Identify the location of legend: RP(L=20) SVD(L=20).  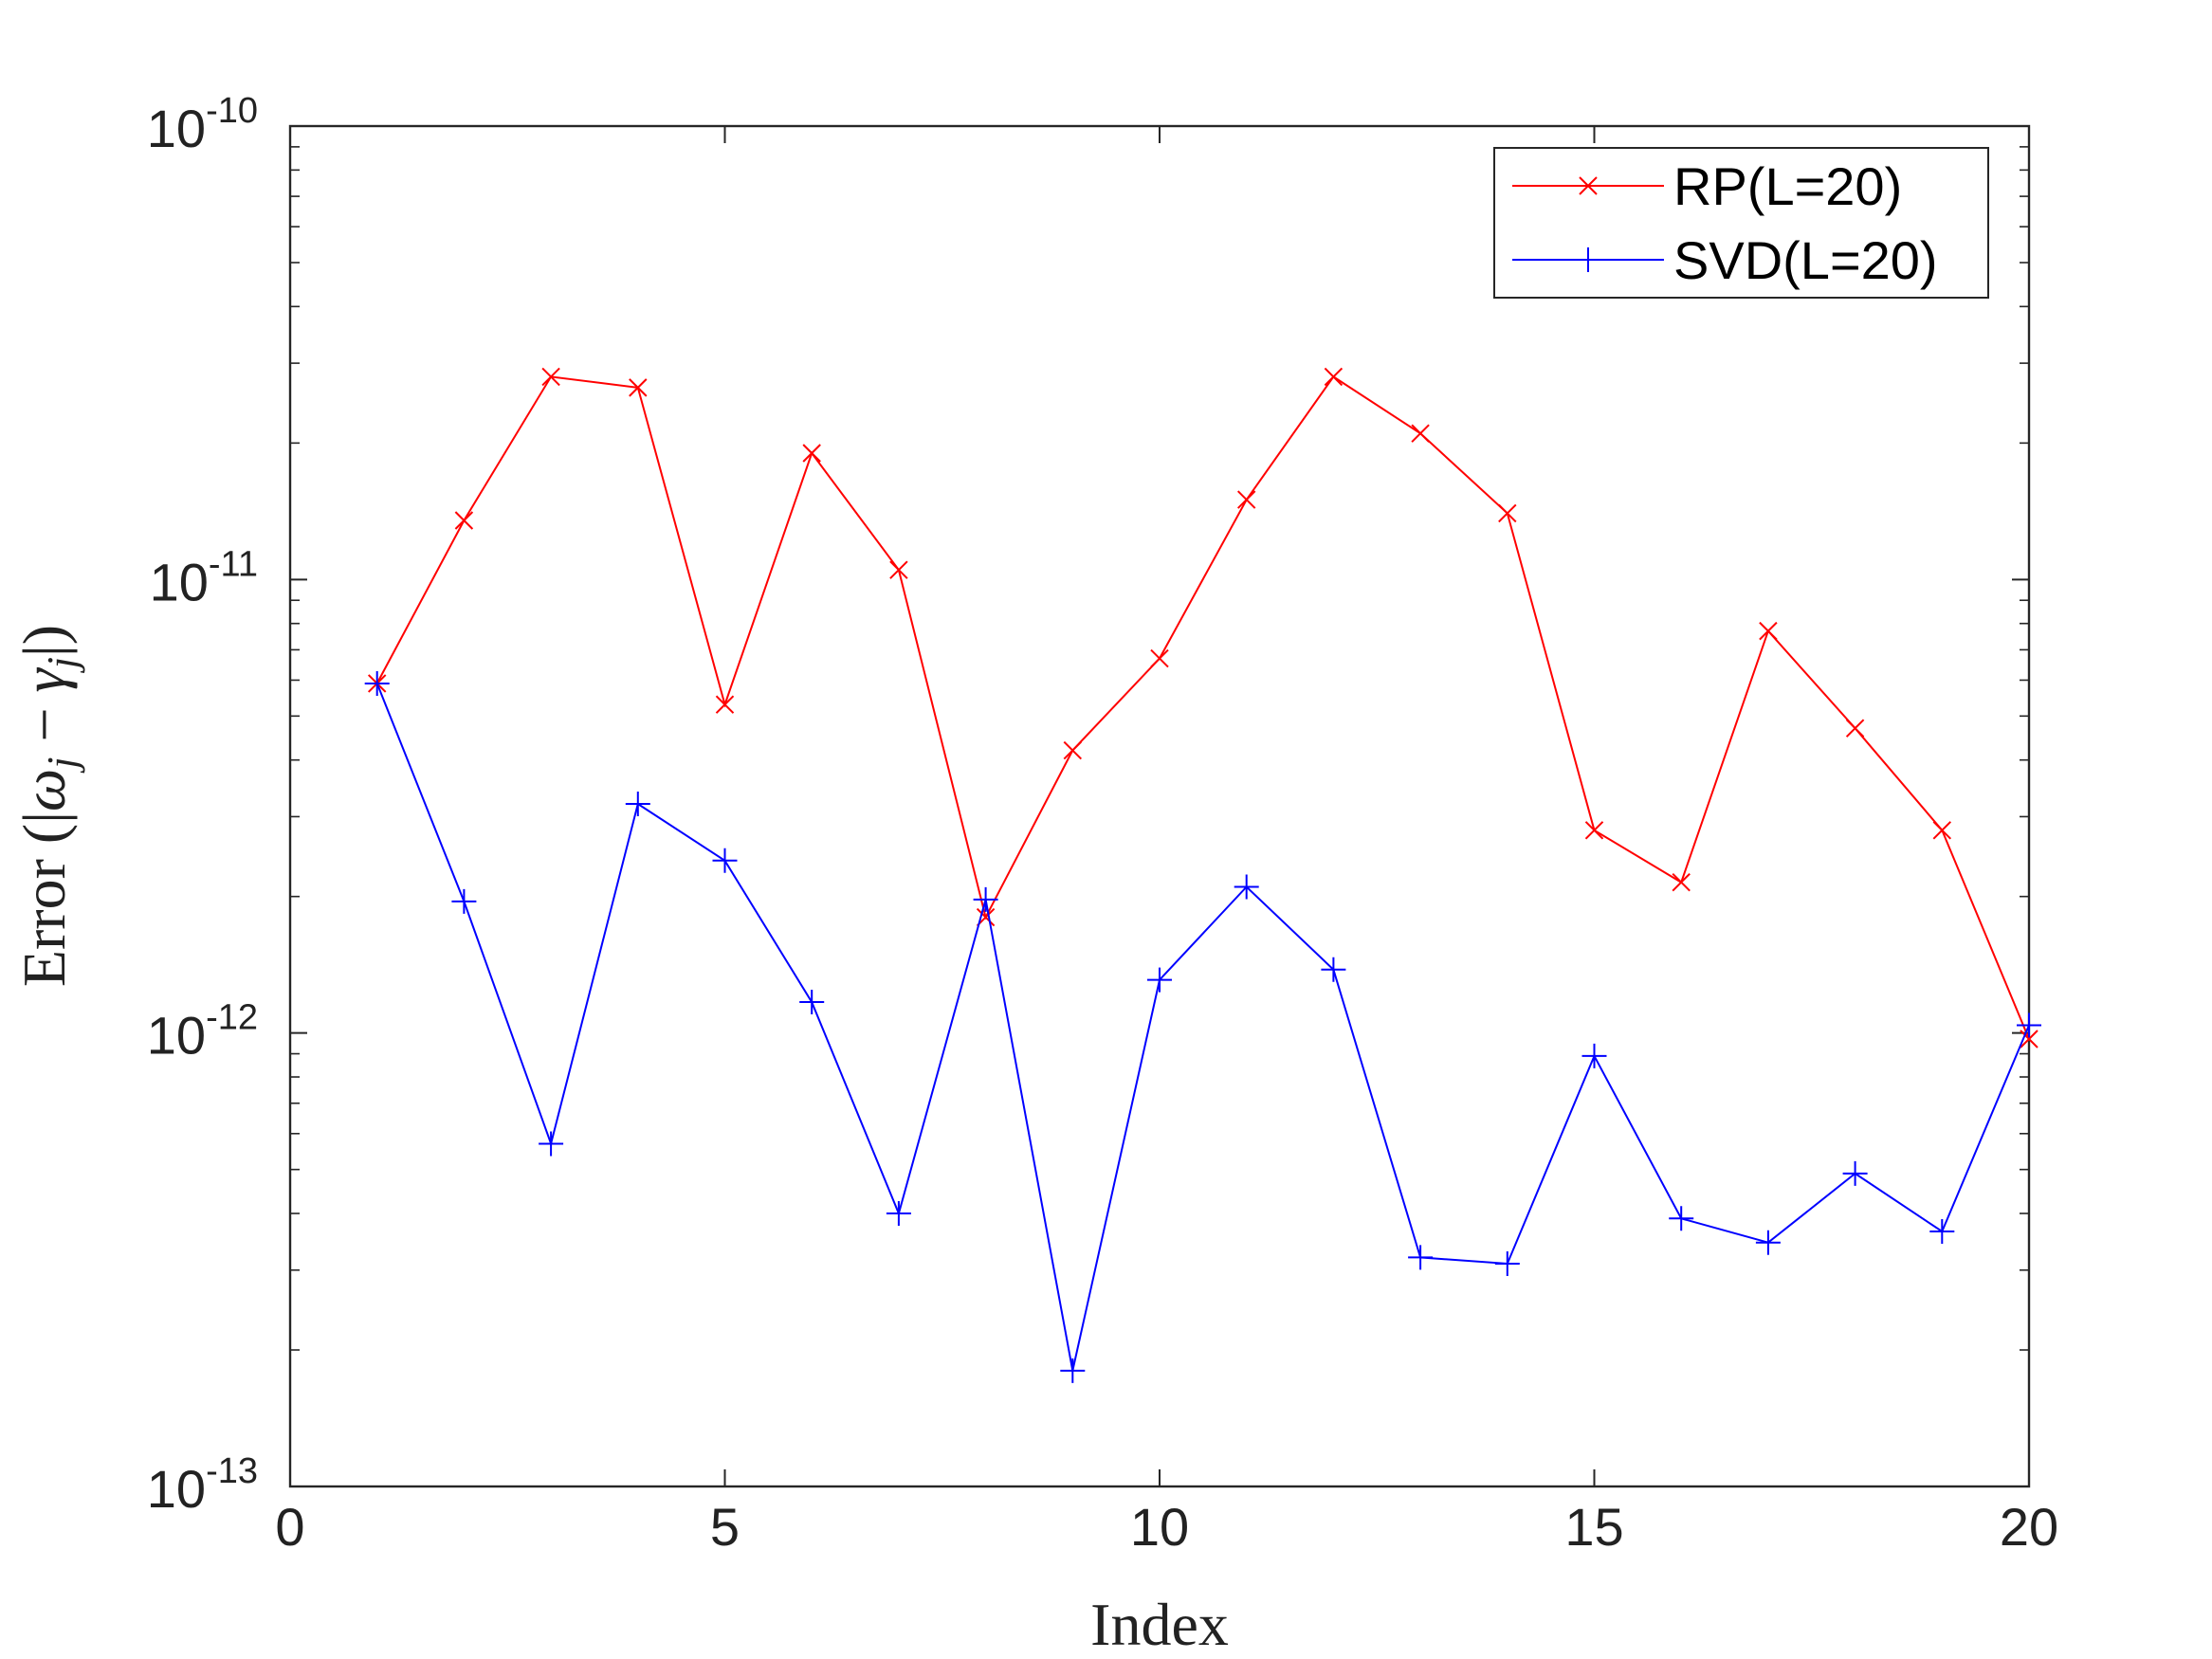
(1741, 223).